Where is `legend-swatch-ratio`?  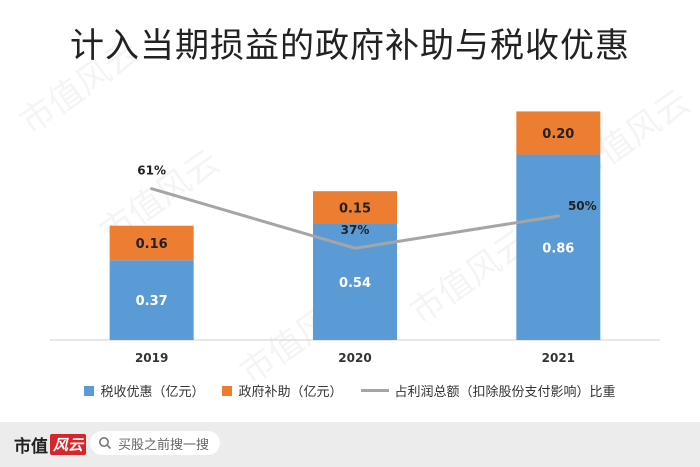 legend-swatch-ratio is located at coordinates (374, 390).